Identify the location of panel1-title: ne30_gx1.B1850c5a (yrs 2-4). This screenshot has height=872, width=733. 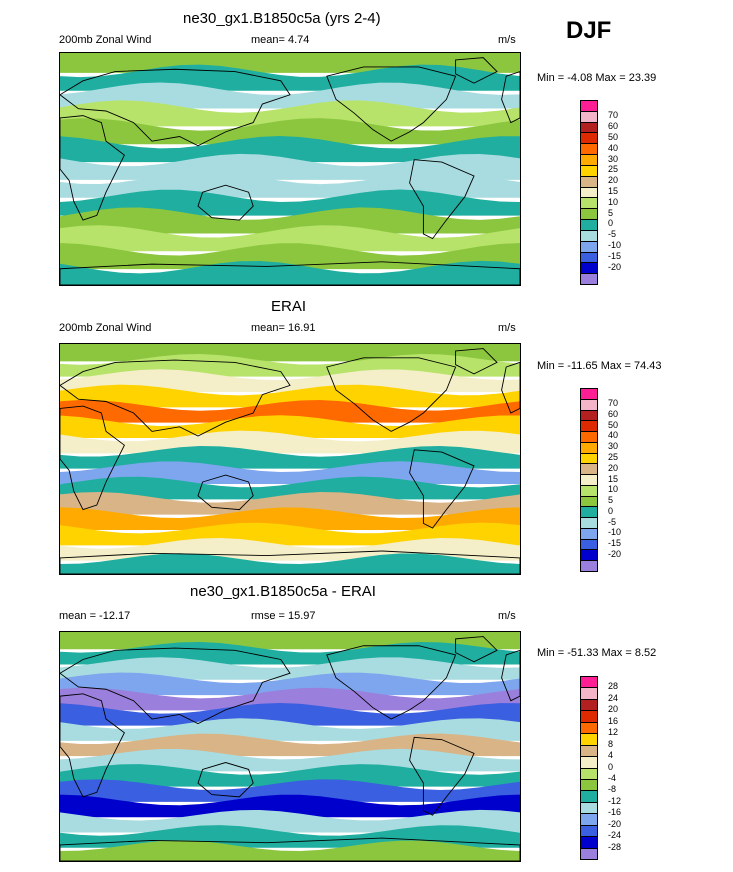
(282, 18).